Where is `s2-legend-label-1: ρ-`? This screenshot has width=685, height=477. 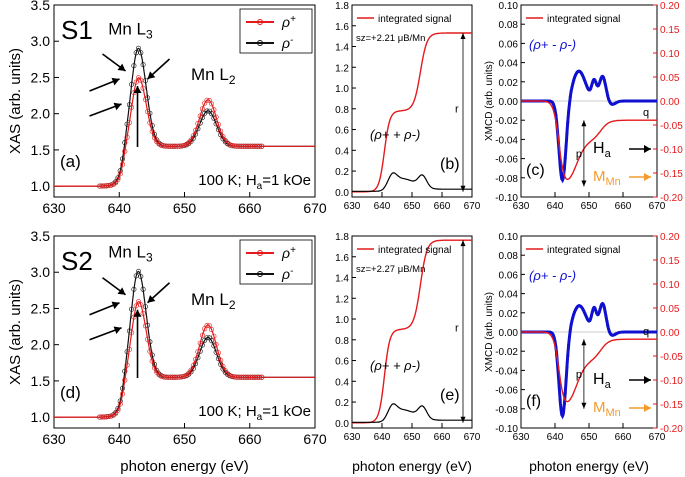 s2-legend-label-1: ρ- is located at coordinates (287, 274).